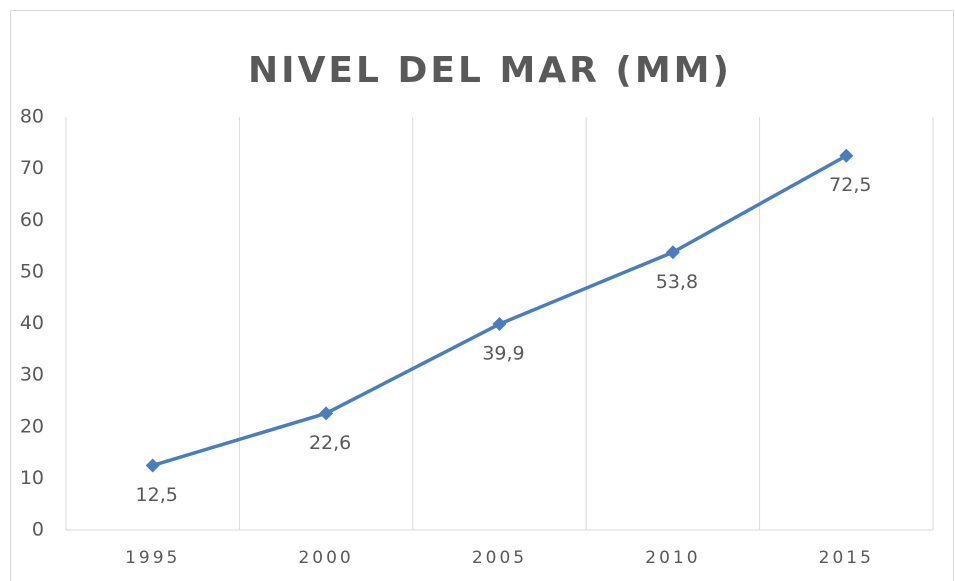 This screenshot has height=581, width=955. I want to click on y-tick-label: 70, so click(32, 168).